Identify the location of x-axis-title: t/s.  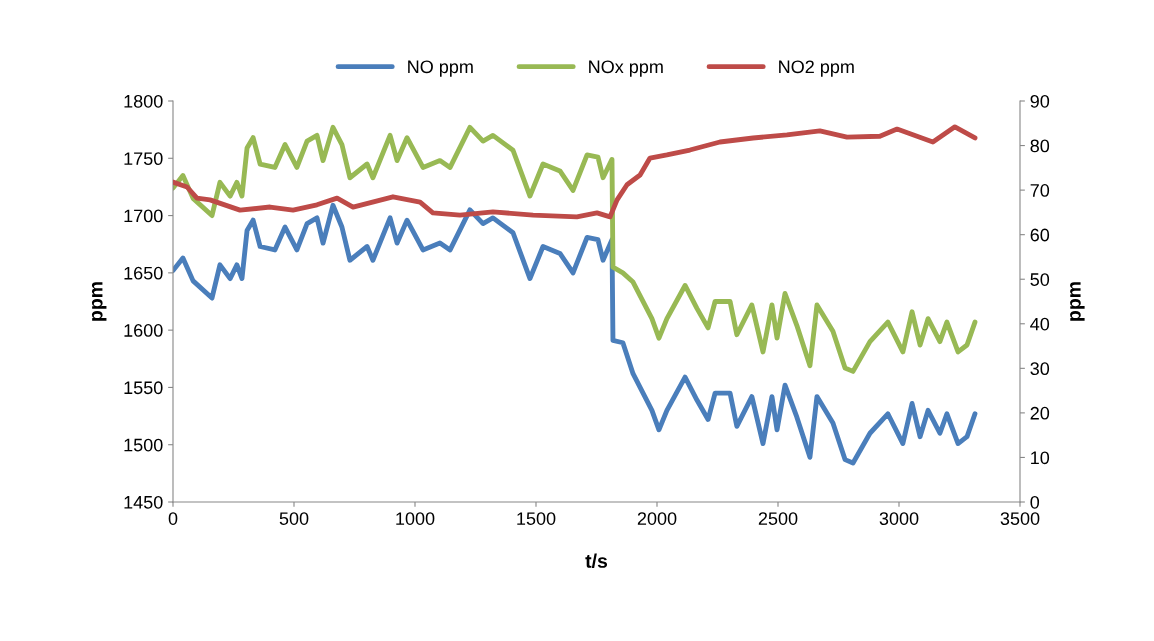
(596, 561).